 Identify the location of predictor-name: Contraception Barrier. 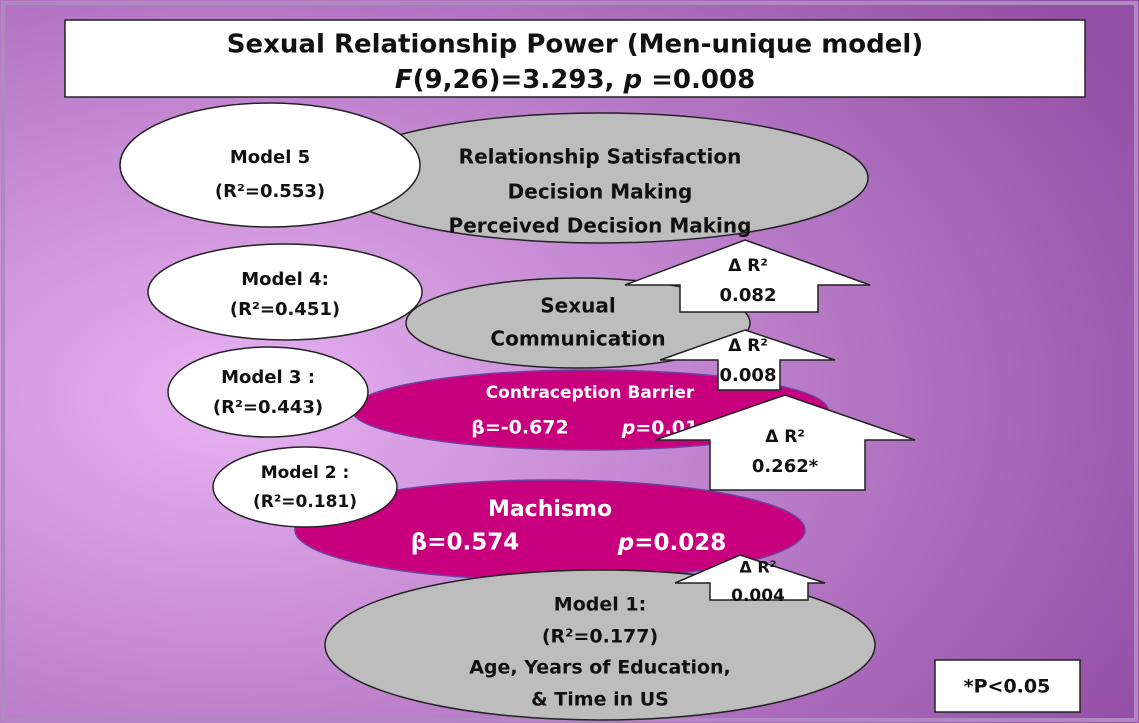
(590, 393).